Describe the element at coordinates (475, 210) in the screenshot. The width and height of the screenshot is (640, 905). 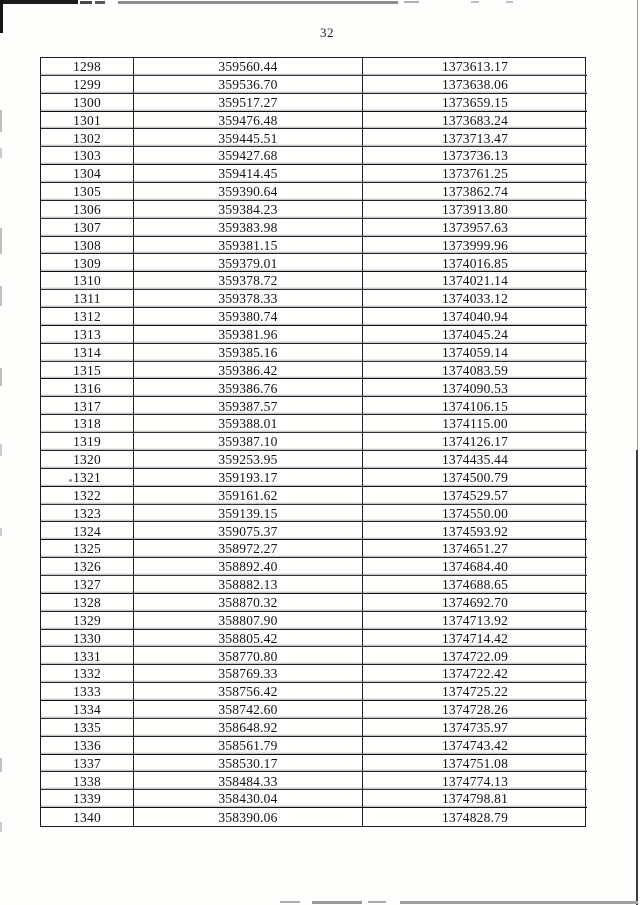
I see `value-2-cell: 1373913.80` at that location.